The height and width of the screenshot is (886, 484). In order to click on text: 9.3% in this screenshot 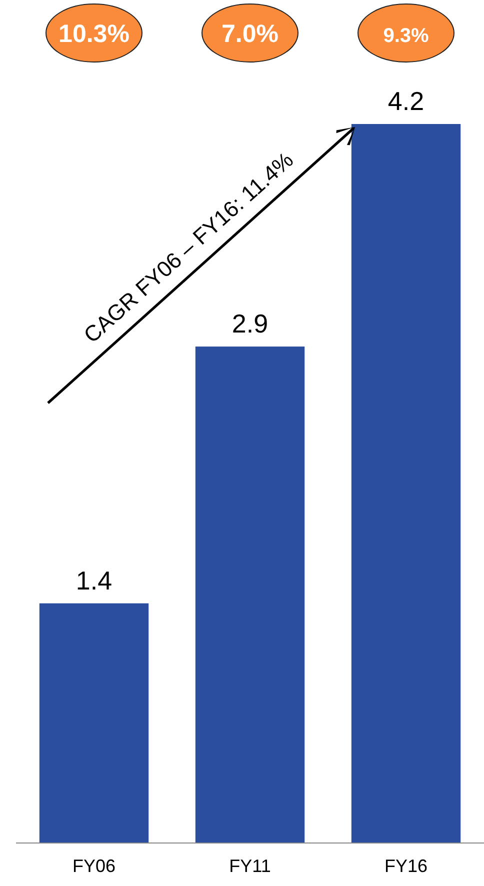, I will do `click(406, 36)`.